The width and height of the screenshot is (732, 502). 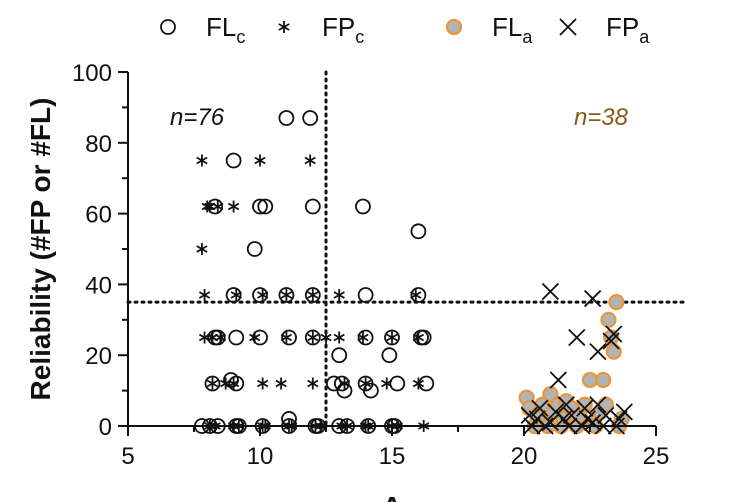 I want to click on legend-label-FPc: FPc, so click(x=343, y=29).